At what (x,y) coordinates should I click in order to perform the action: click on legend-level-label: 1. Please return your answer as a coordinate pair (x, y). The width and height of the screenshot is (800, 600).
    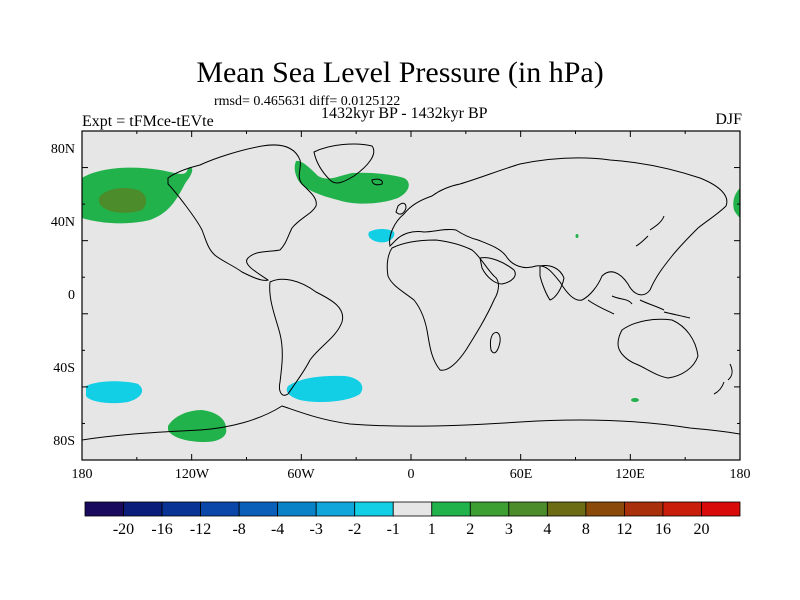
    Looking at the image, I should click on (431, 529).